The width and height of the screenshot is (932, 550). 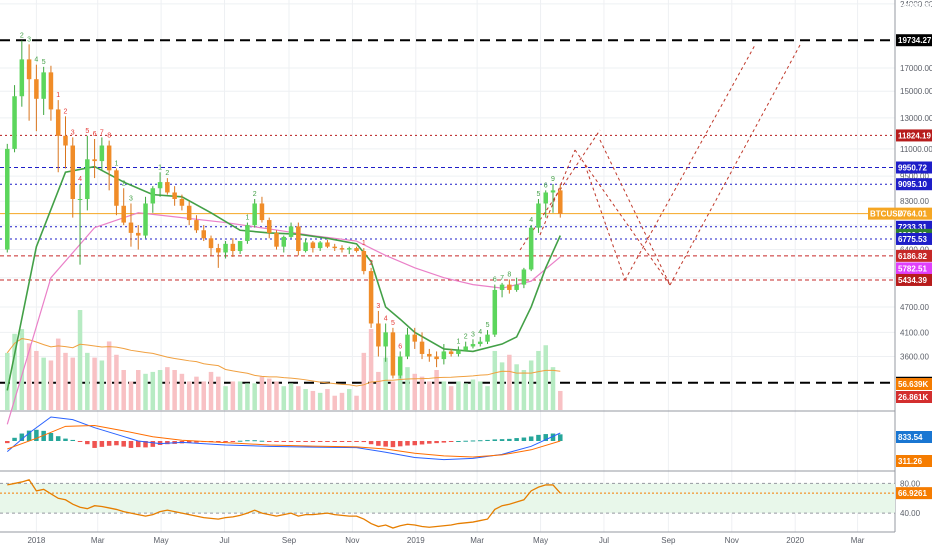 I want to click on seq-up-14: 4, so click(x=480, y=332).